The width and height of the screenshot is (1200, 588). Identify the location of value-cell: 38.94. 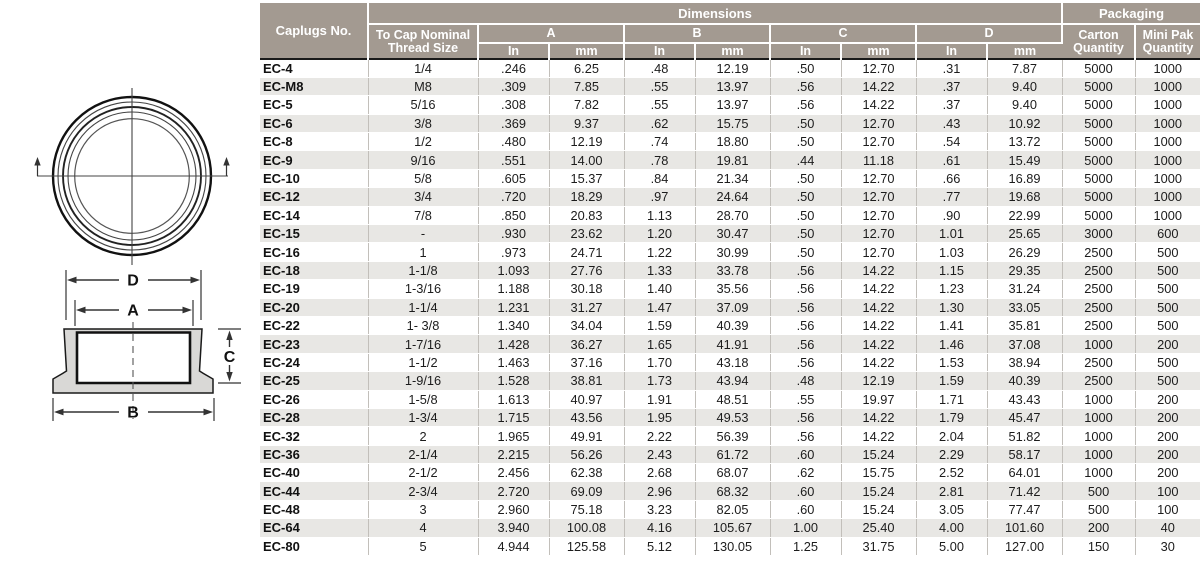
(1025, 363).